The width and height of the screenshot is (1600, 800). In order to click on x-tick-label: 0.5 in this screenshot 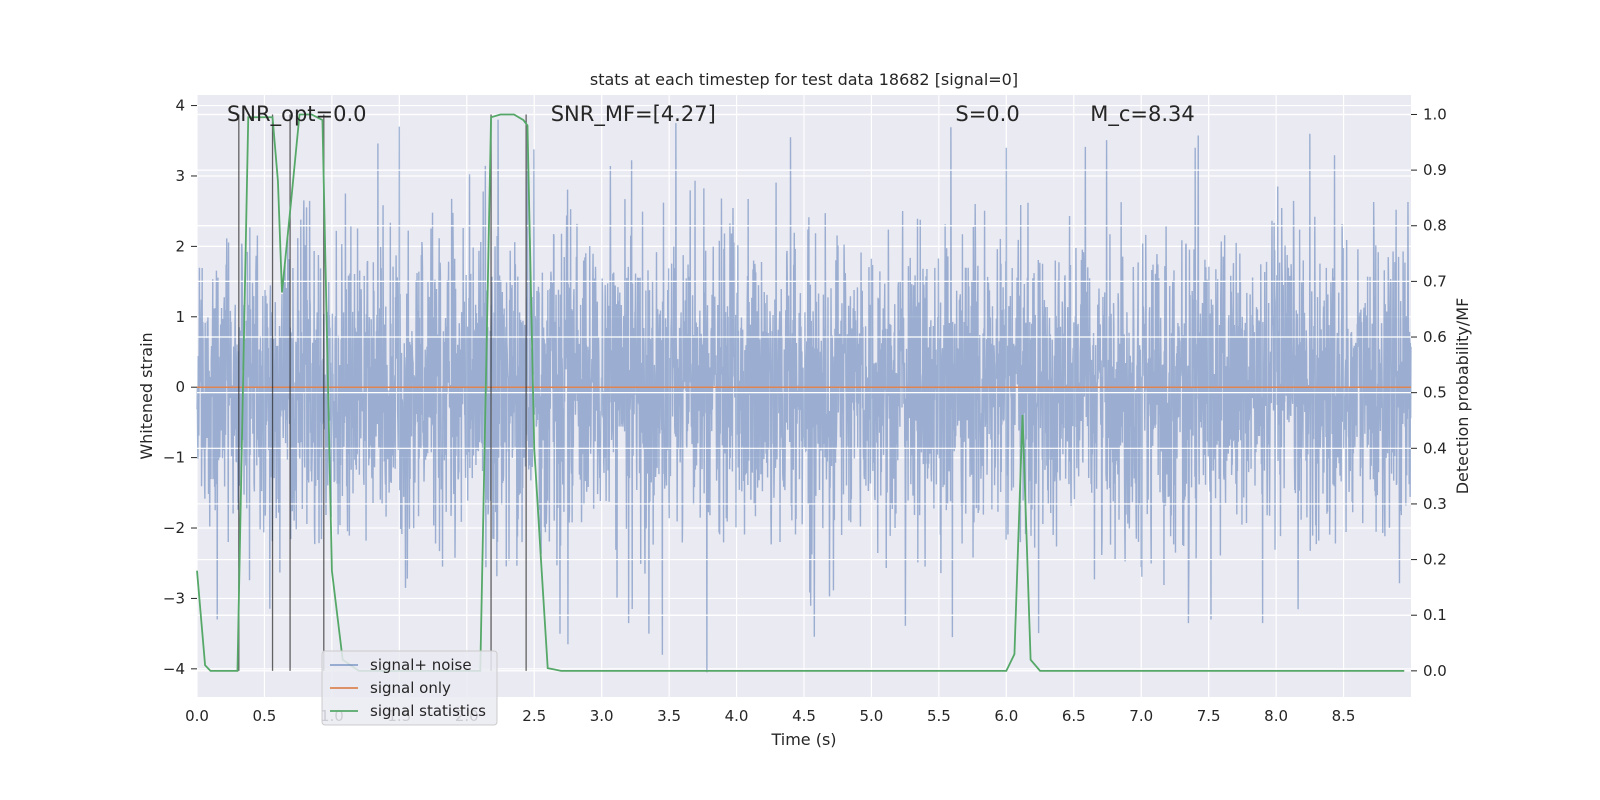, I will do `click(265, 716)`.